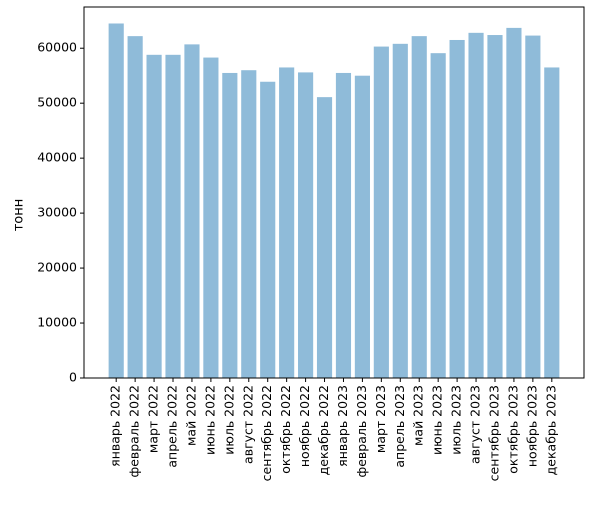 This screenshot has width=589, height=506. I want to click on x-tick-label: апрель 2022, so click(172, 426).